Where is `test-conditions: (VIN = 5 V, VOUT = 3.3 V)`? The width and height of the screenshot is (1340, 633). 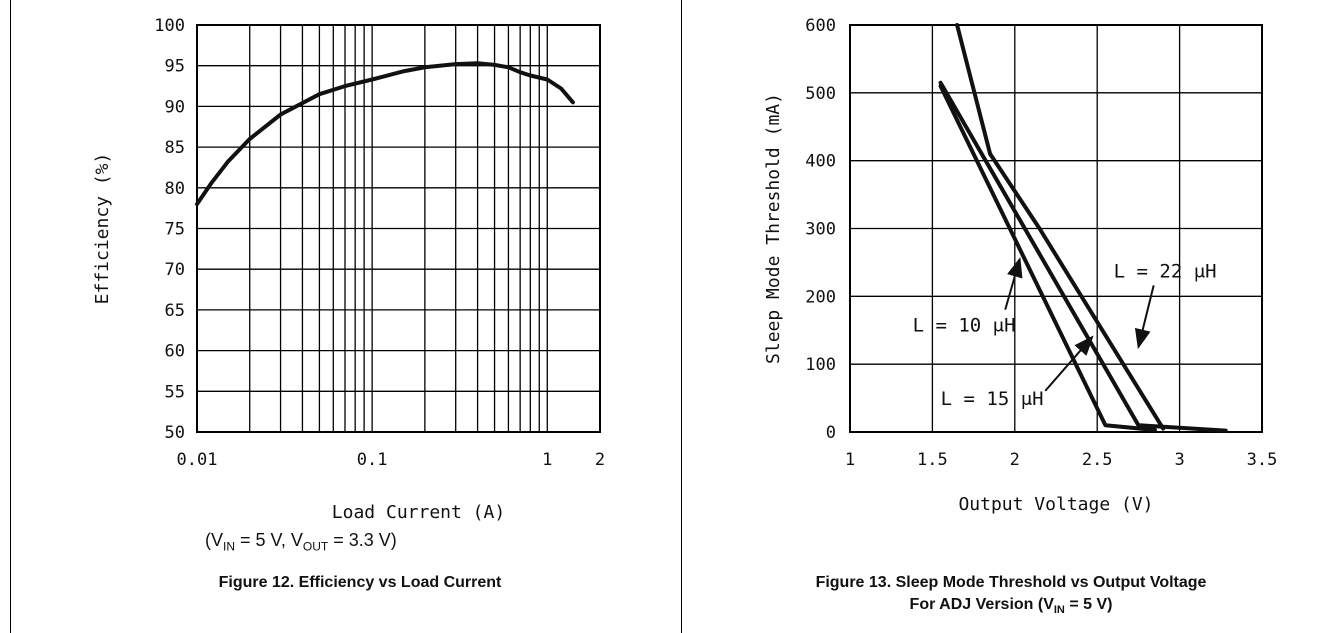
test-conditions: (VIN = 5 V, VOUT = 3.3 V) is located at coordinates (301, 542).